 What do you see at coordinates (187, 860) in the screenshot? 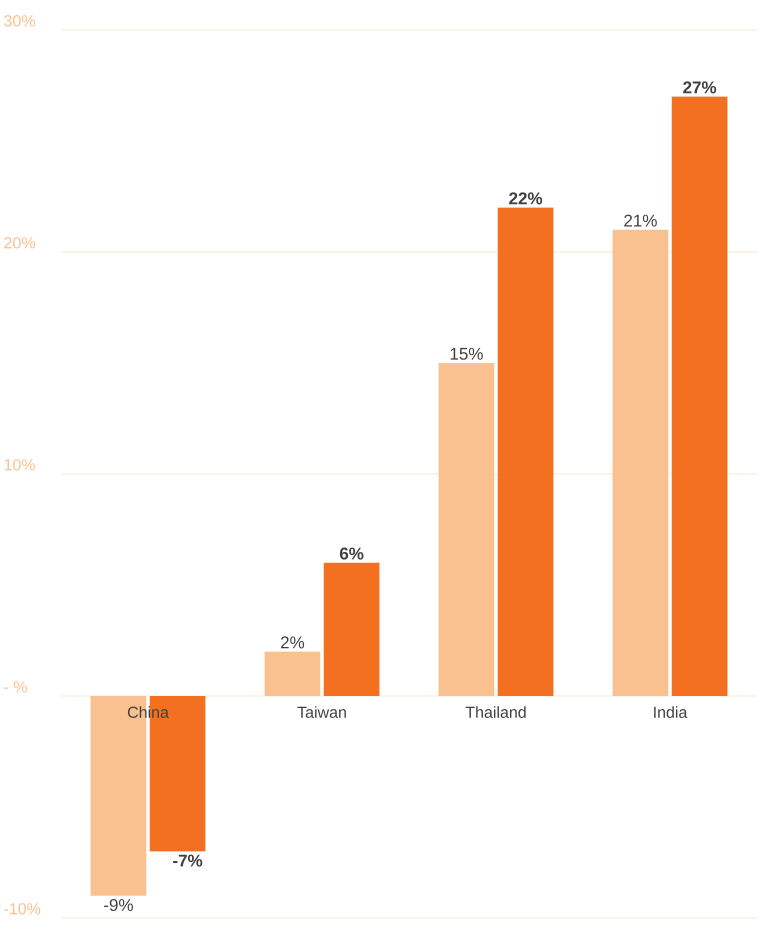
I see `data-label: -7%` at bounding box center [187, 860].